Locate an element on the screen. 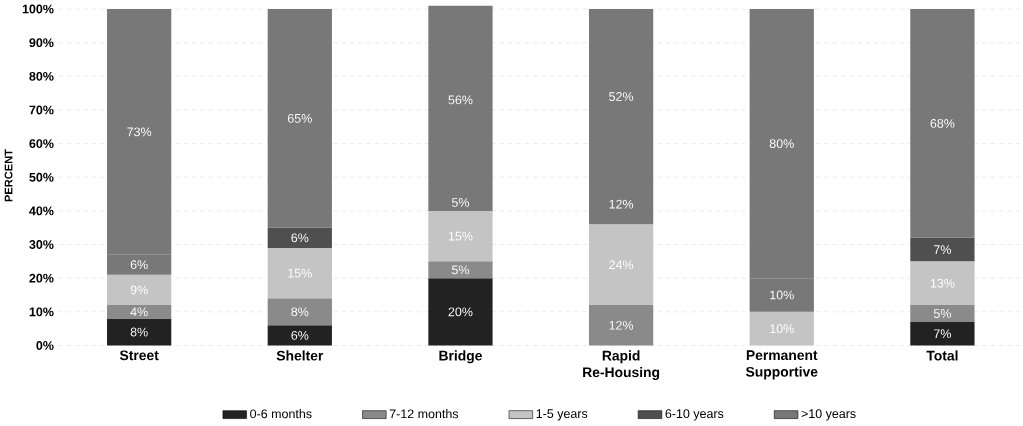 The width and height of the screenshot is (1023, 426). y-tick-label: 20% is located at coordinates (41, 278).